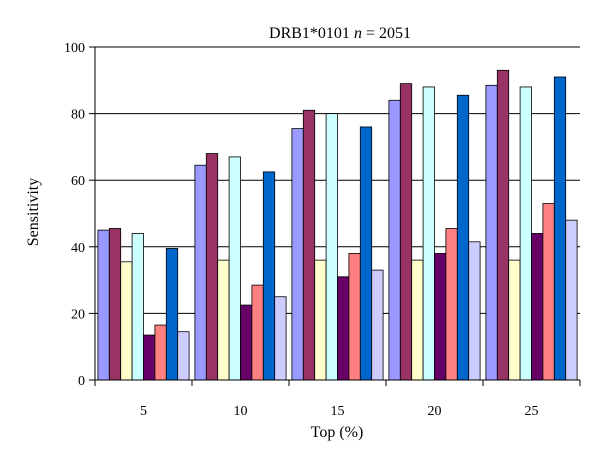 The height and width of the screenshot is (461, 600). Describe the element at coordinates (33, 212) in the screenshot. I see `y-axis-title: Sensitivity` at that location.